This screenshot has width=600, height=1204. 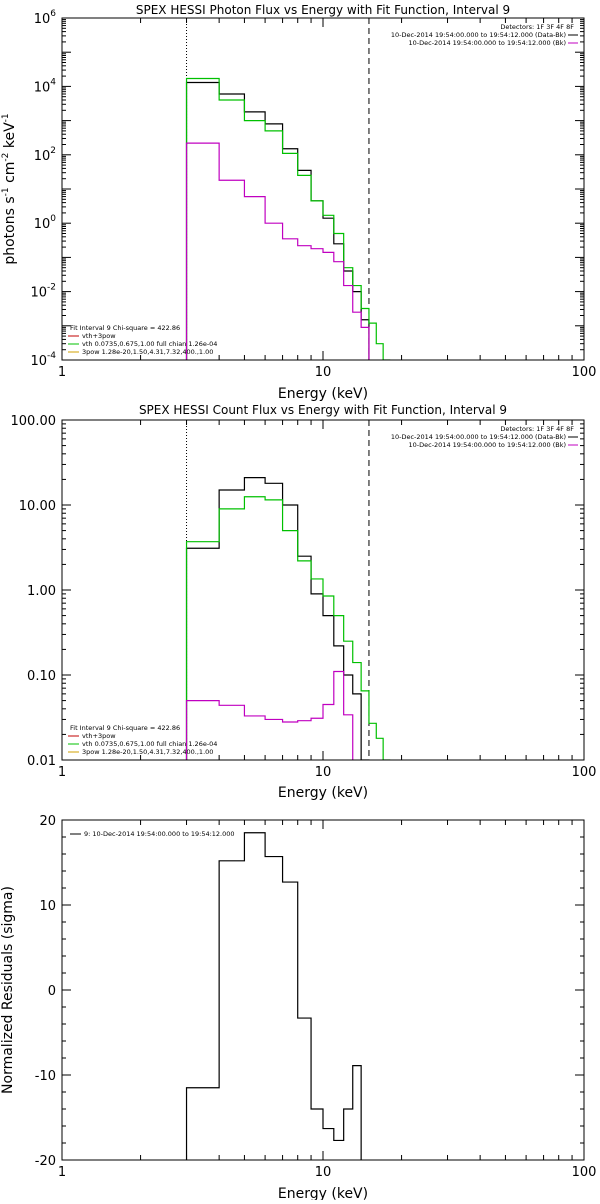 I want to click on y-tick-label: 10, so click(x=47, y=906).